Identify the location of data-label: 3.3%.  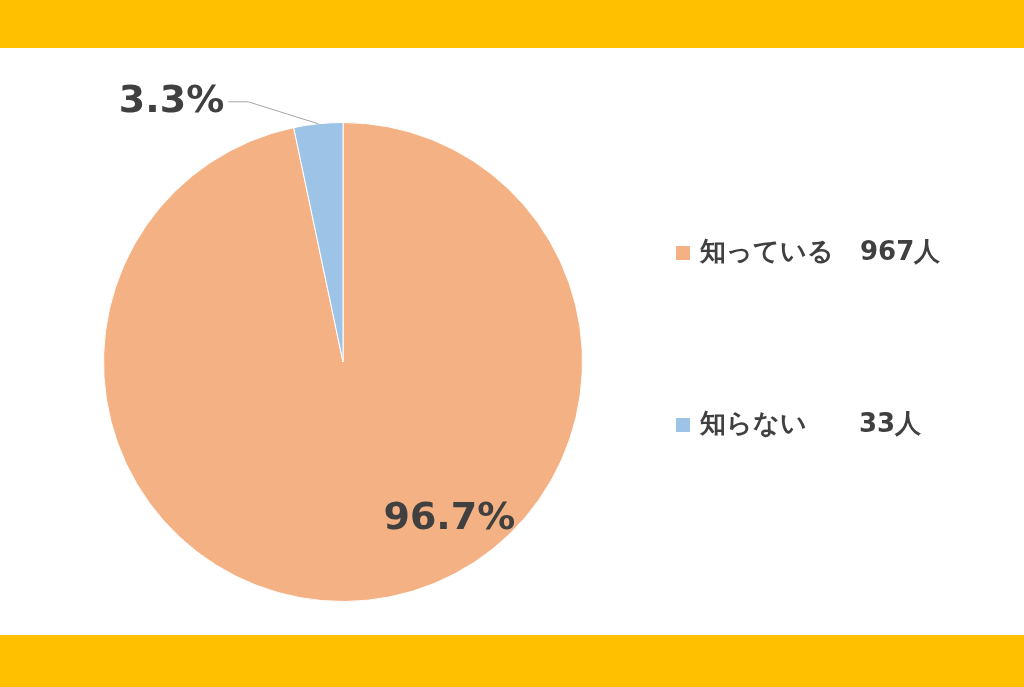
(171, 98).